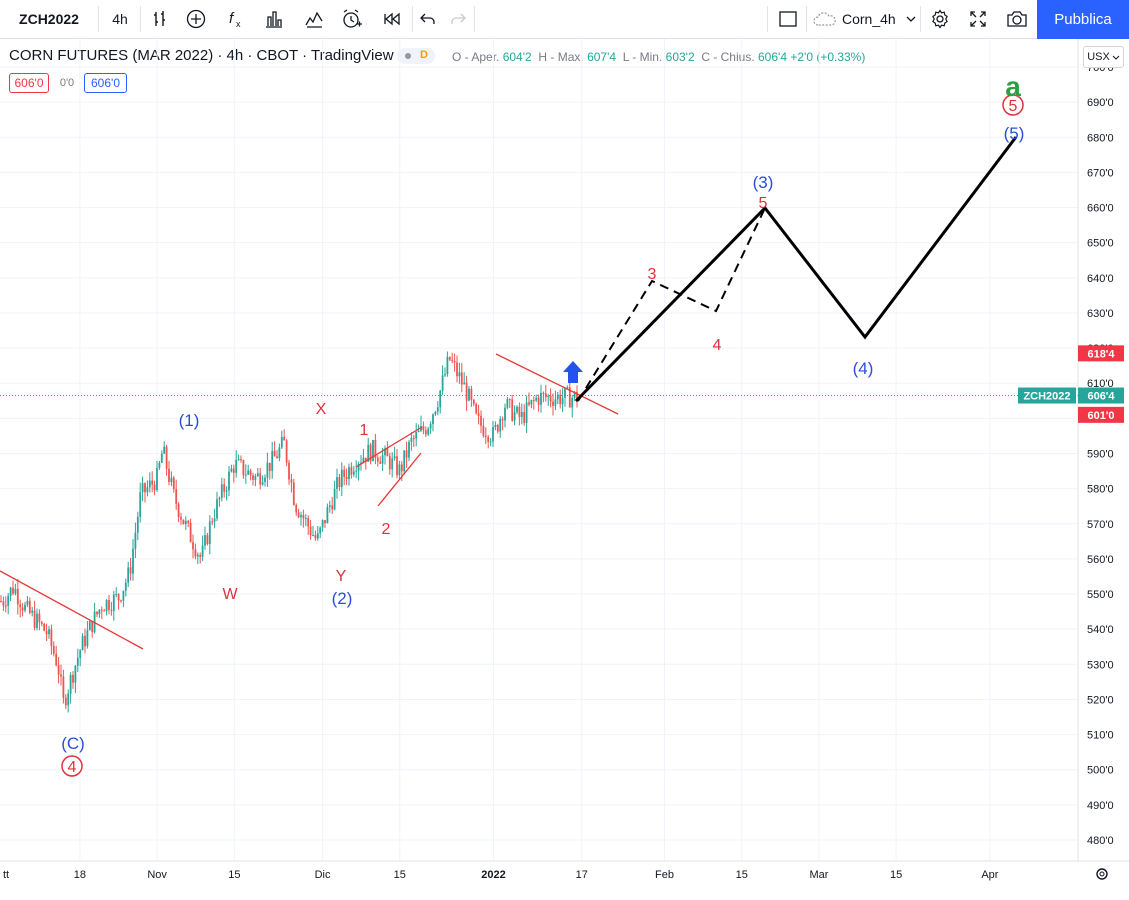 This screenshot has width=1129, height=900. I want to click on gear-icon, so click(940, 19).